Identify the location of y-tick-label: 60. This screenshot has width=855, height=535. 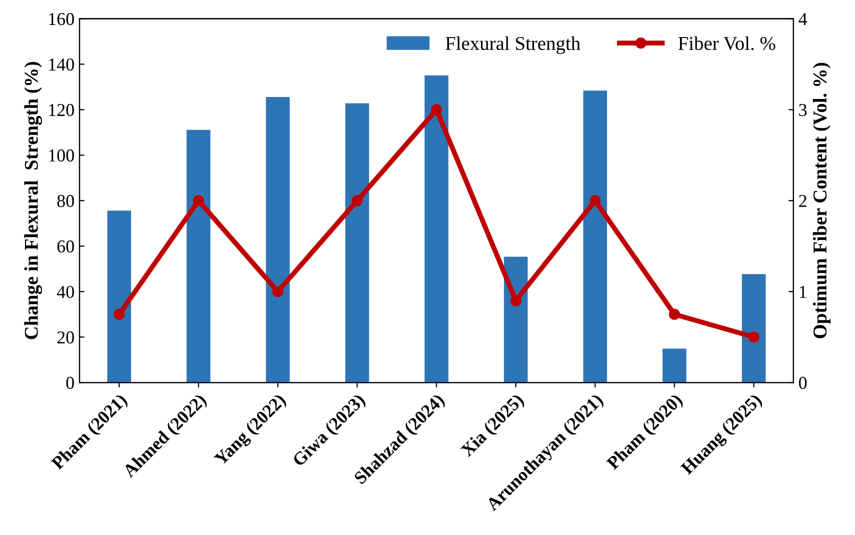
(65, 246).